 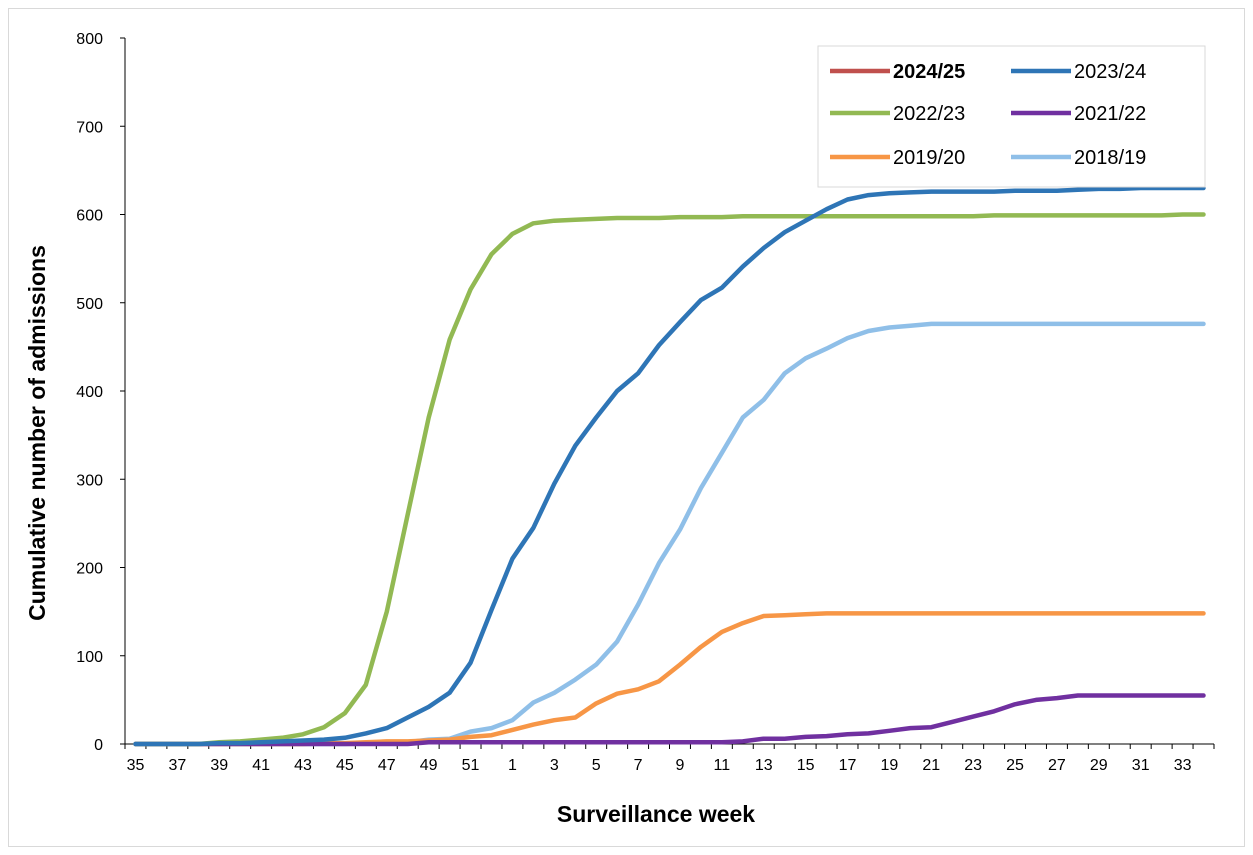 I want to click on legend-label-2019-20: 2019/20, so click(x=929, y=158).